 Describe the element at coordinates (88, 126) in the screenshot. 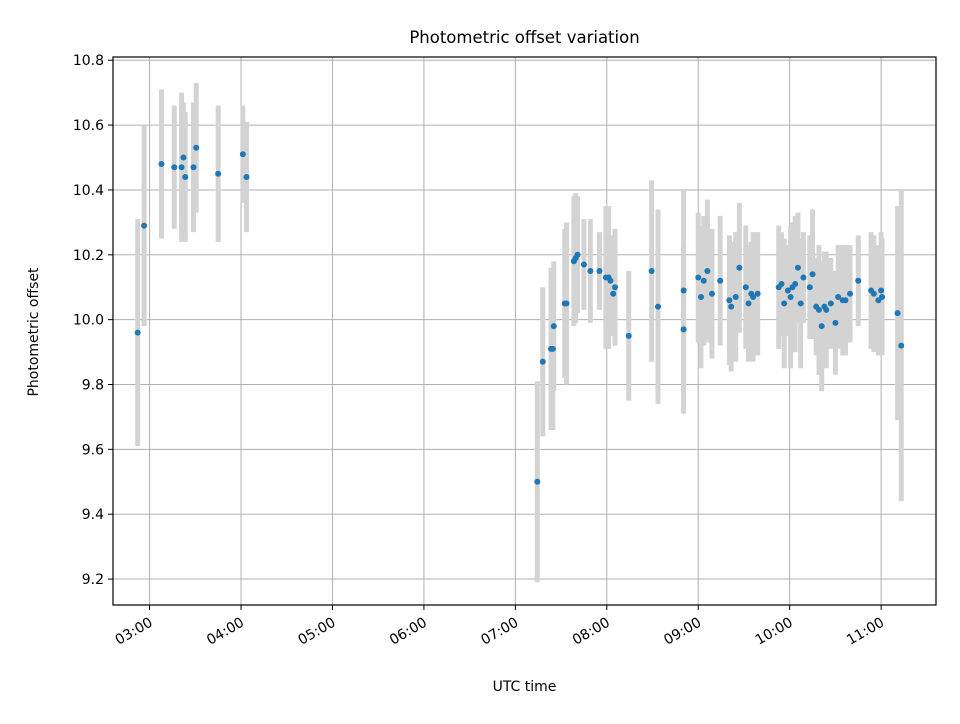

I see `y-tick-label: 10.6` at that location.